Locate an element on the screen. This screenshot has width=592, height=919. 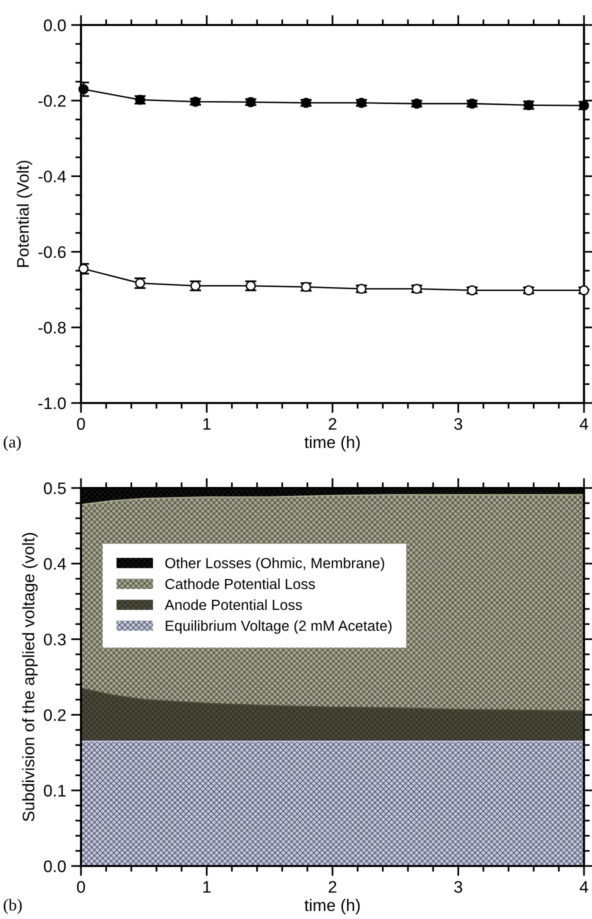
y-tick-label: -0.2 is located at coordinates (52, 101).